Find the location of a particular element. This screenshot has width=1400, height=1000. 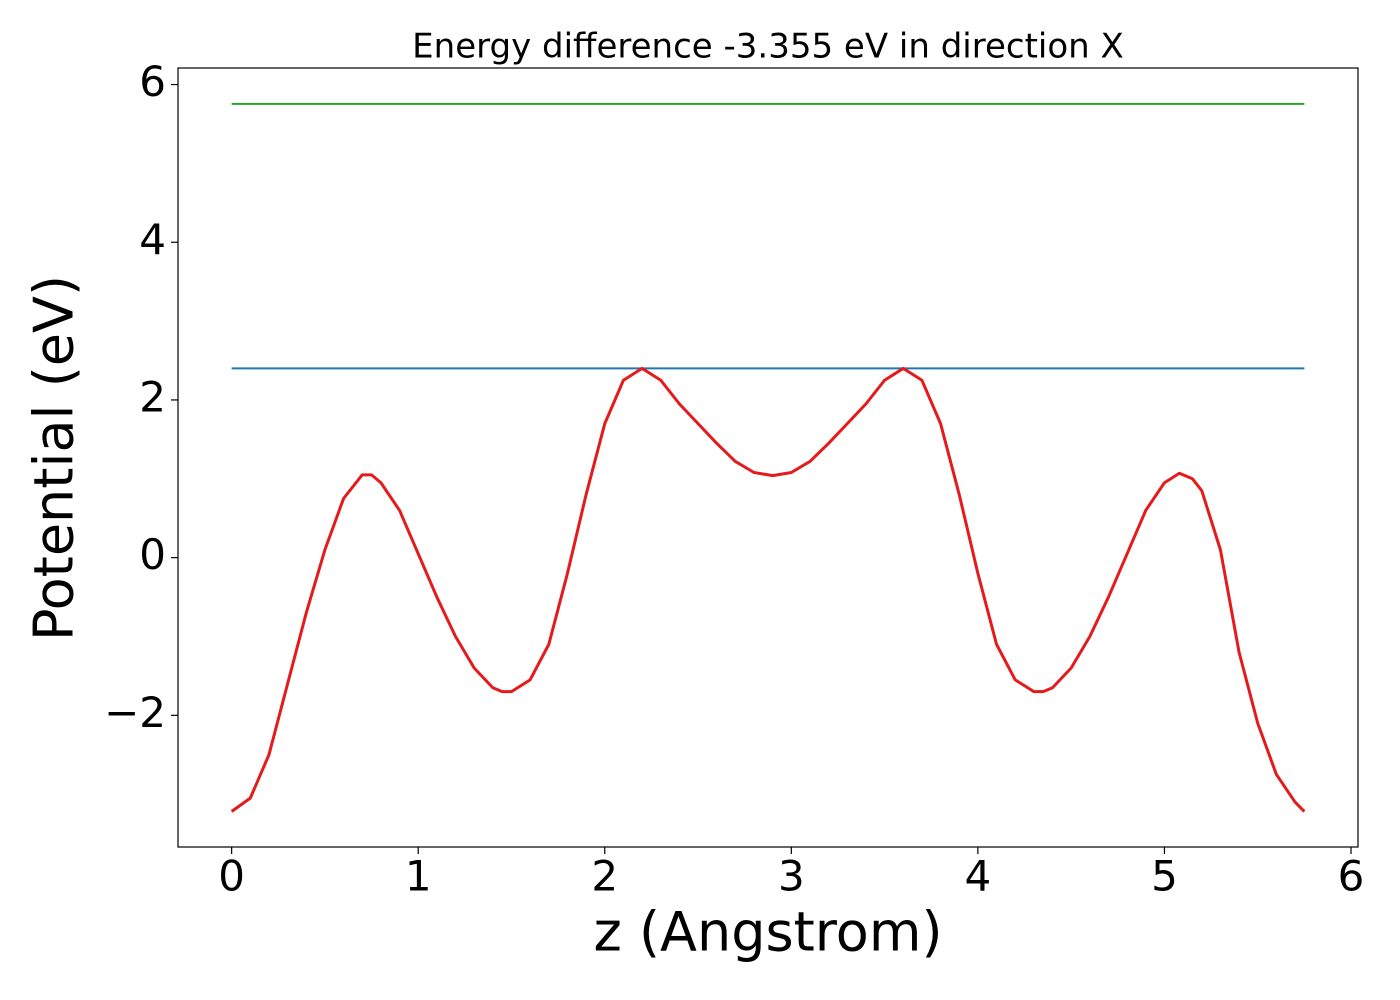

x-tick-label: 6 is located at coordinates (1351, 876).